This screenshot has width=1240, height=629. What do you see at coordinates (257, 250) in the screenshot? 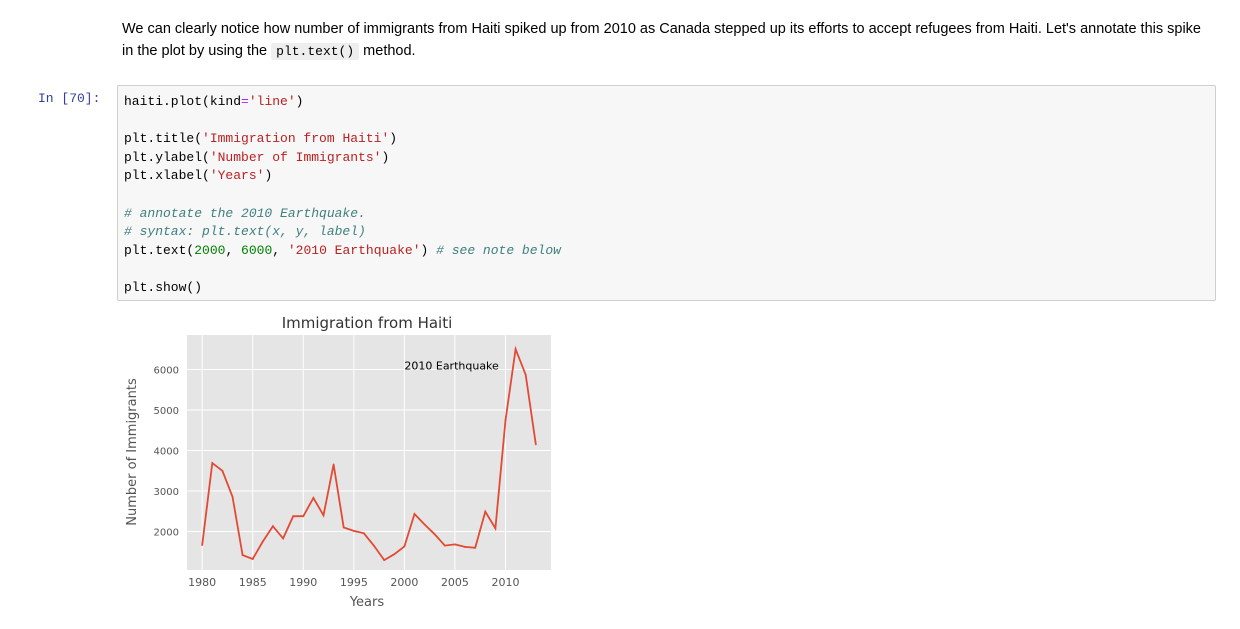
I see `code-number: 6000` at bounding box center [257, 250].